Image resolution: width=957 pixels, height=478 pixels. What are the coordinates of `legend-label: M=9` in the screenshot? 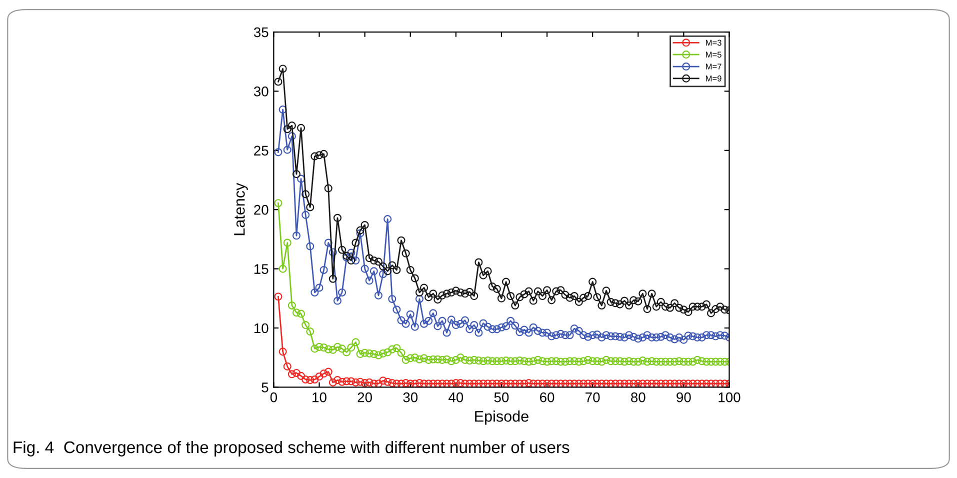 It's located at (714, 79).